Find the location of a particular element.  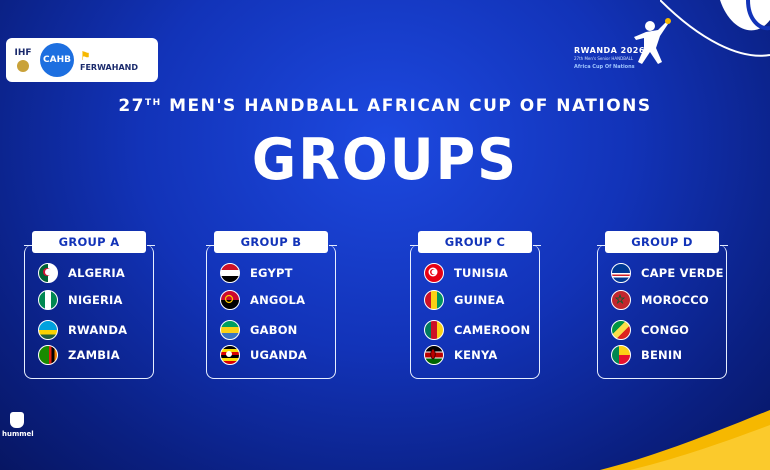

ihf-medal-icon is located at coordinates (23, 66).